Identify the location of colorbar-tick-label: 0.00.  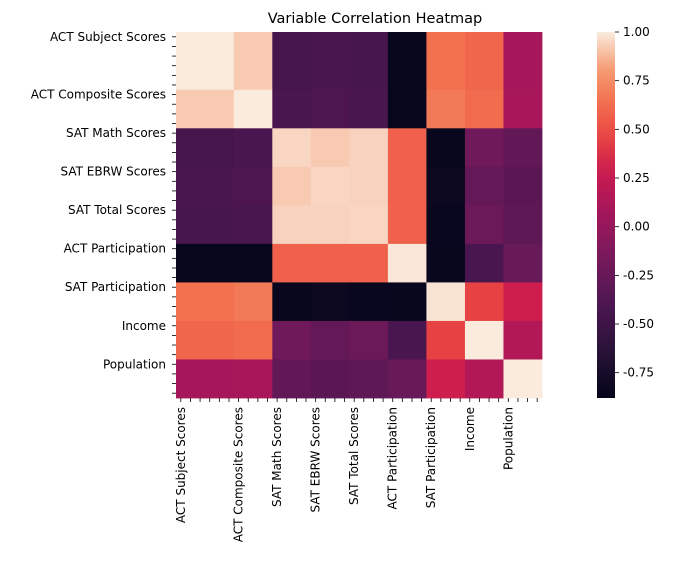
(636, 227).